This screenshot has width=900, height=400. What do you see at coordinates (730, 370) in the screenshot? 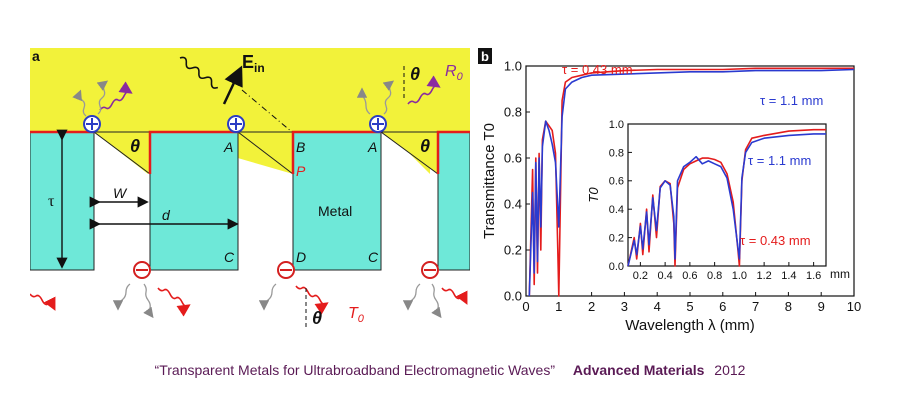
I see `caption-year: 2012` at bounding box center [730, 370].